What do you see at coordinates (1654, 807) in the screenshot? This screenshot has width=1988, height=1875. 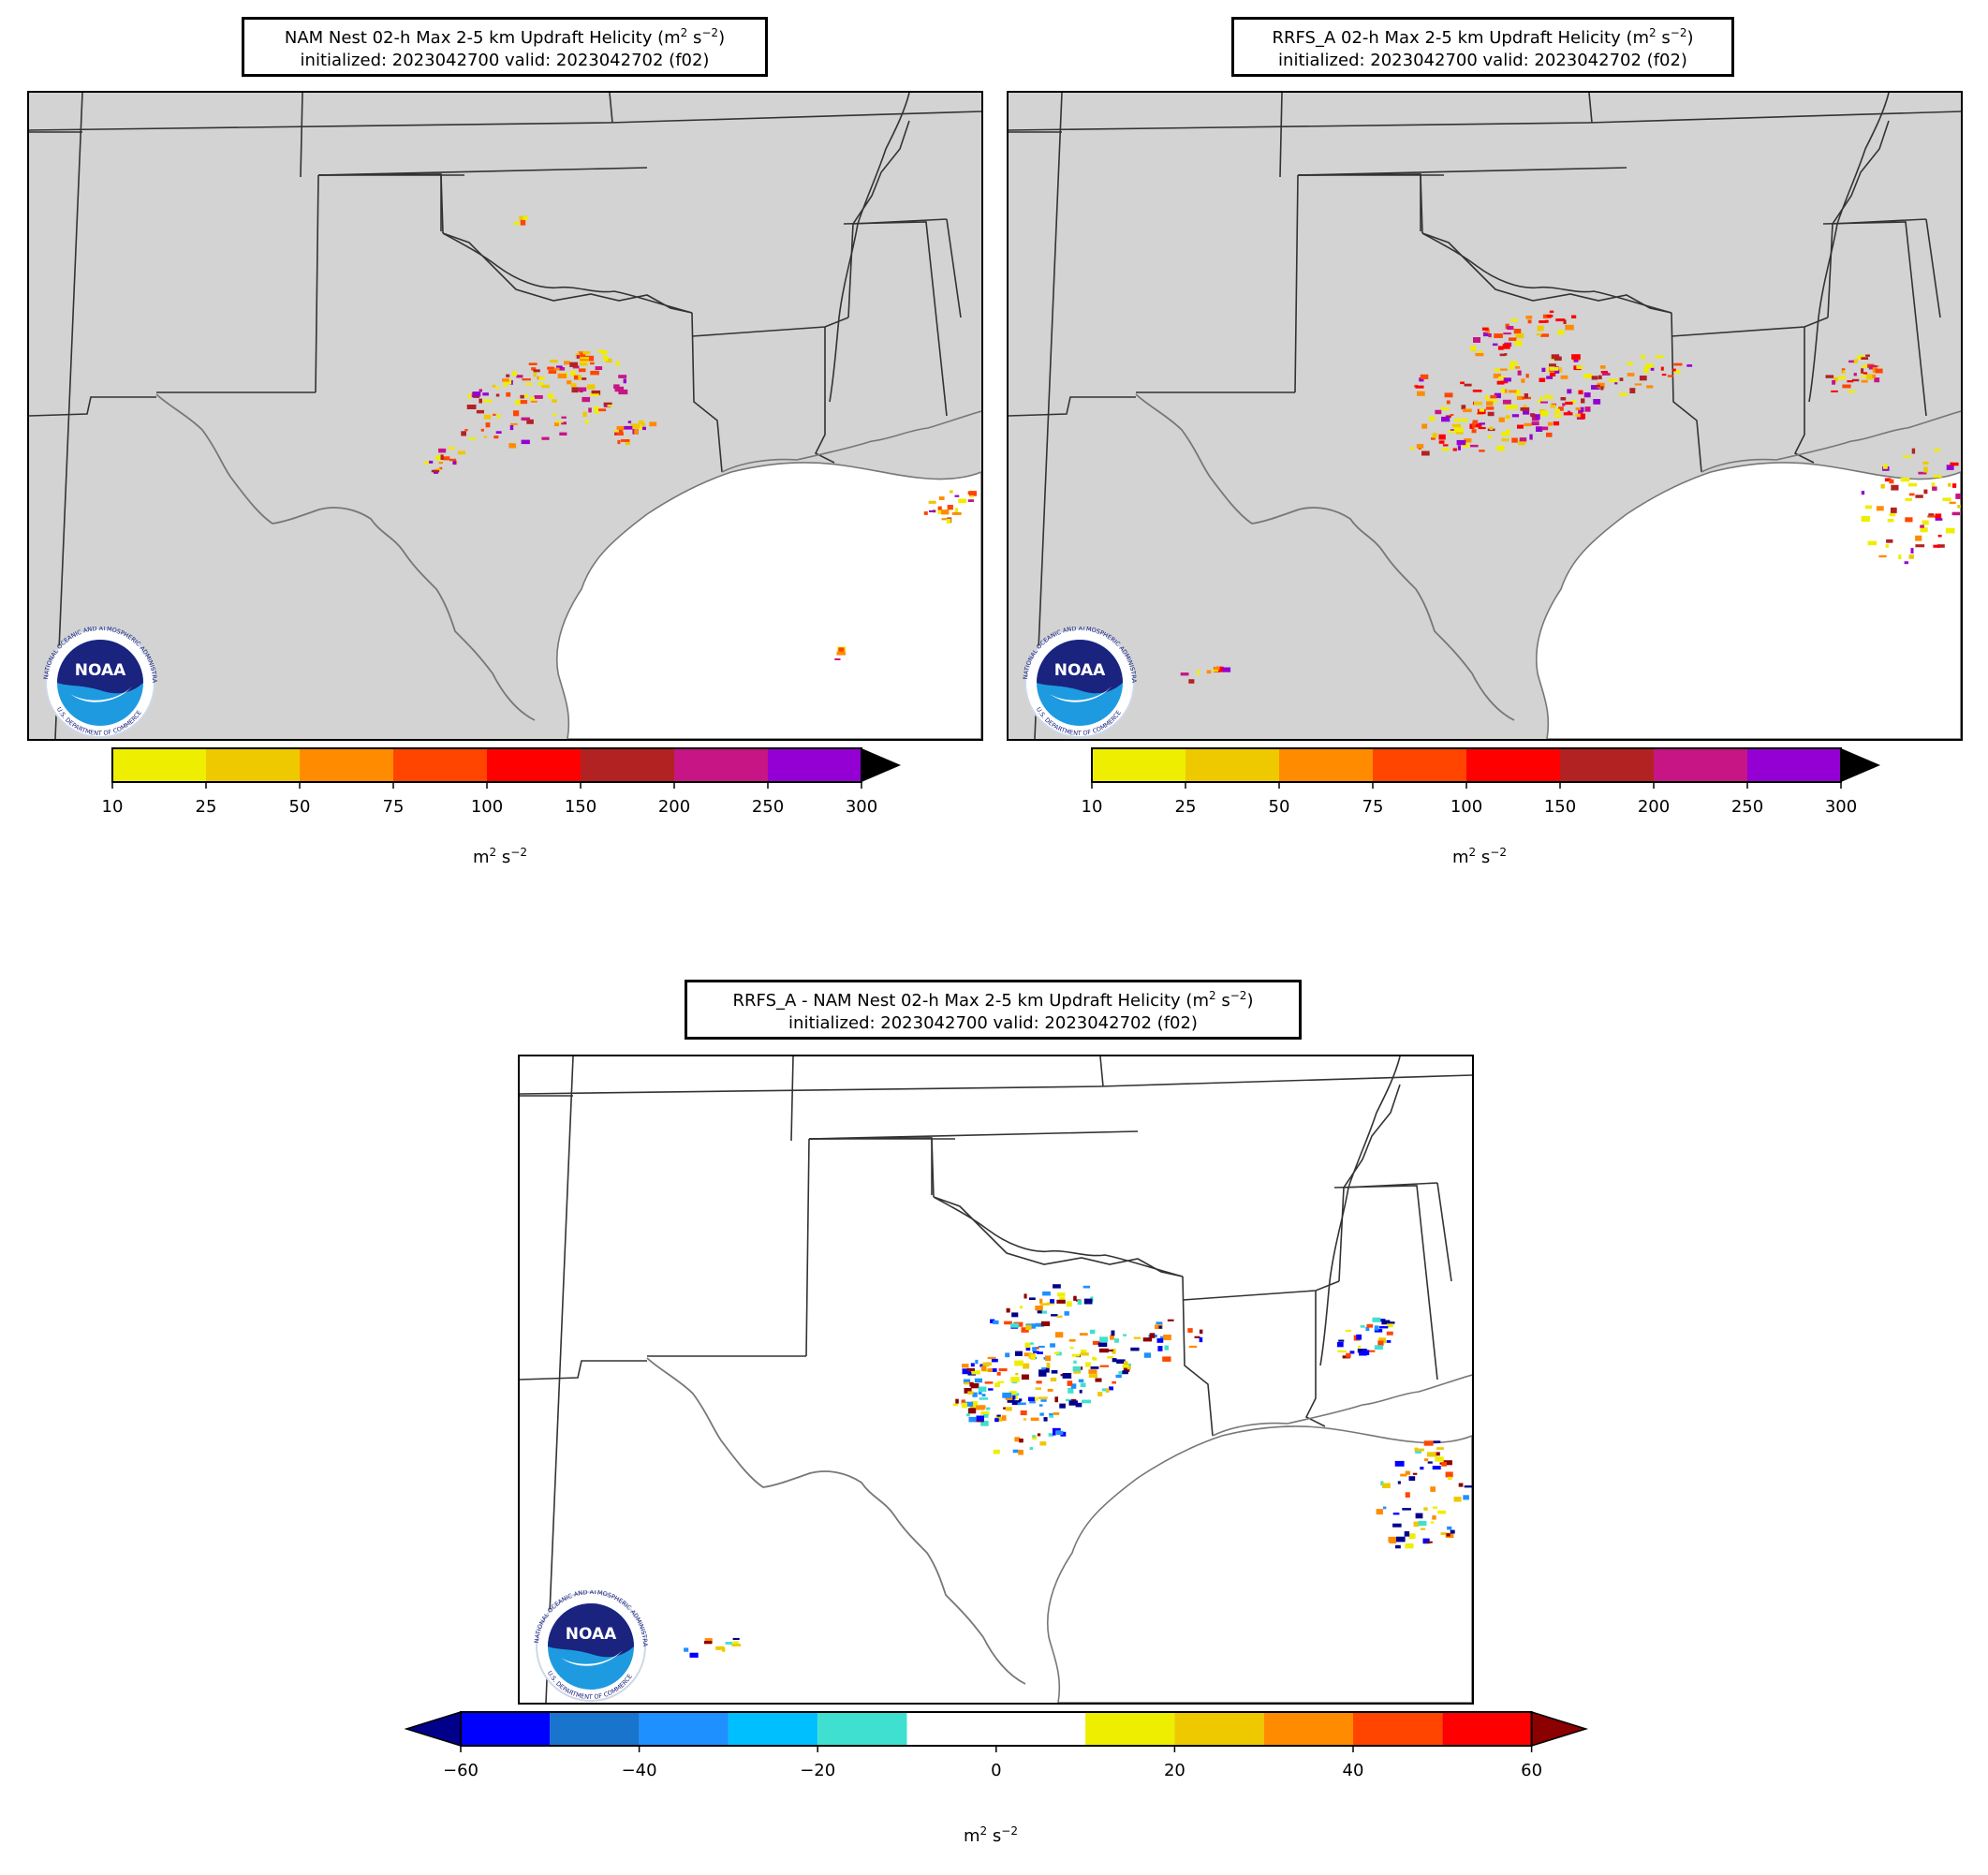 I see `colorbar-tick-label: 200` at bounding box center [1654, 807].